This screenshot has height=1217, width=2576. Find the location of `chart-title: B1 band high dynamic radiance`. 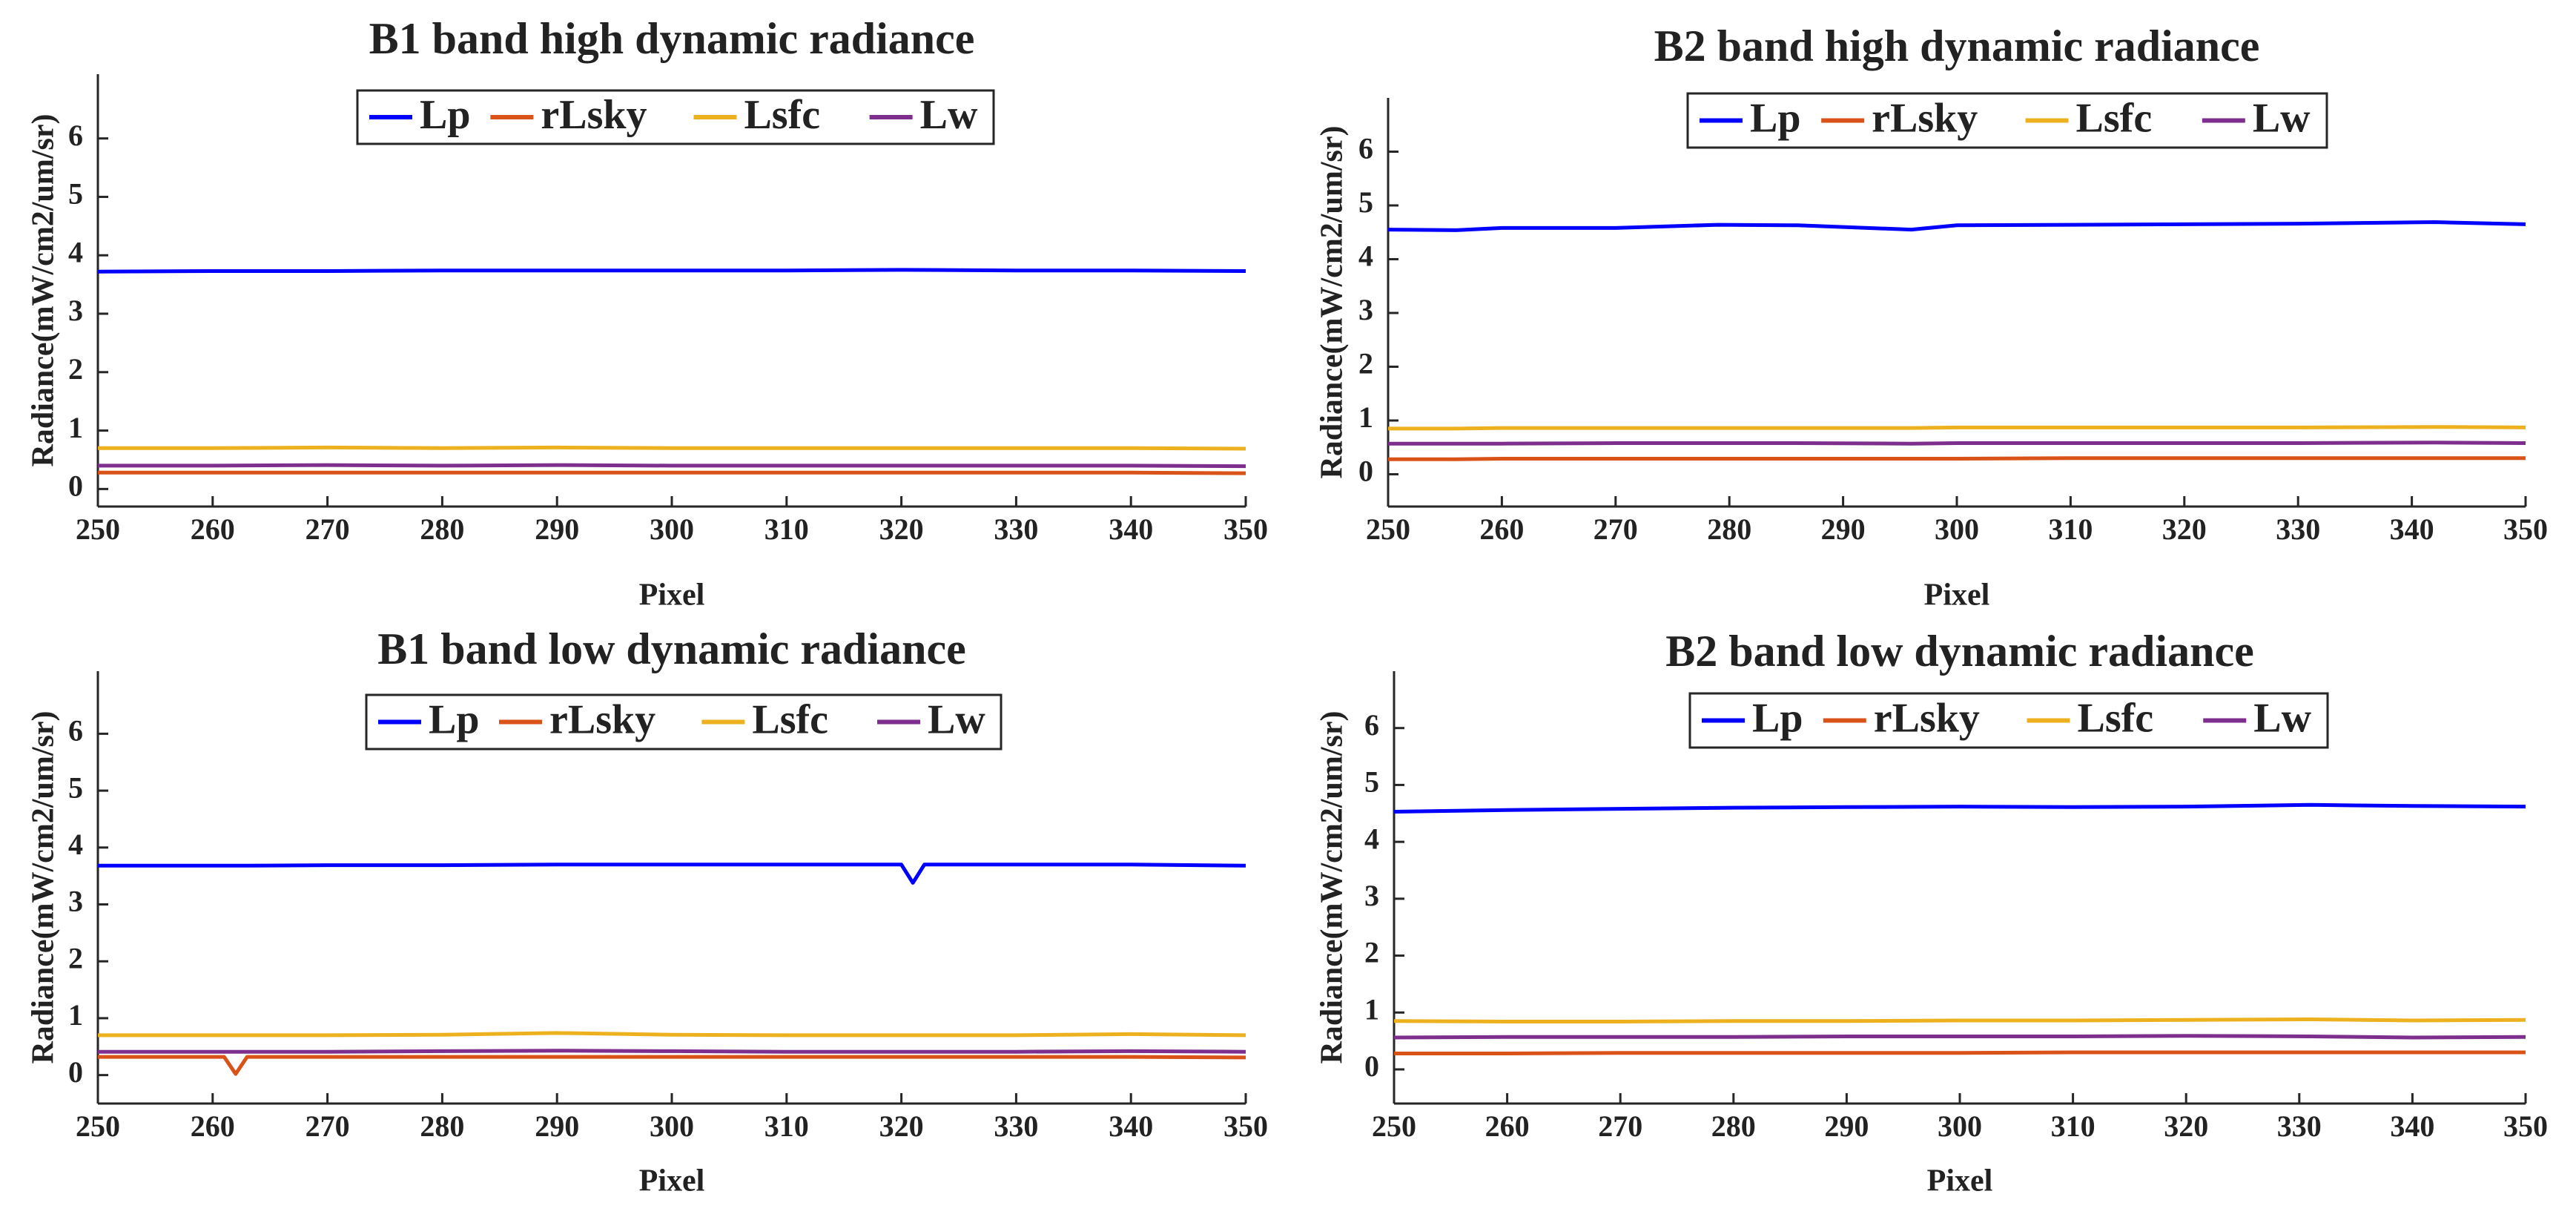

chart-title: B1 band high dynamic radiance is located at coordinates (672, 38).